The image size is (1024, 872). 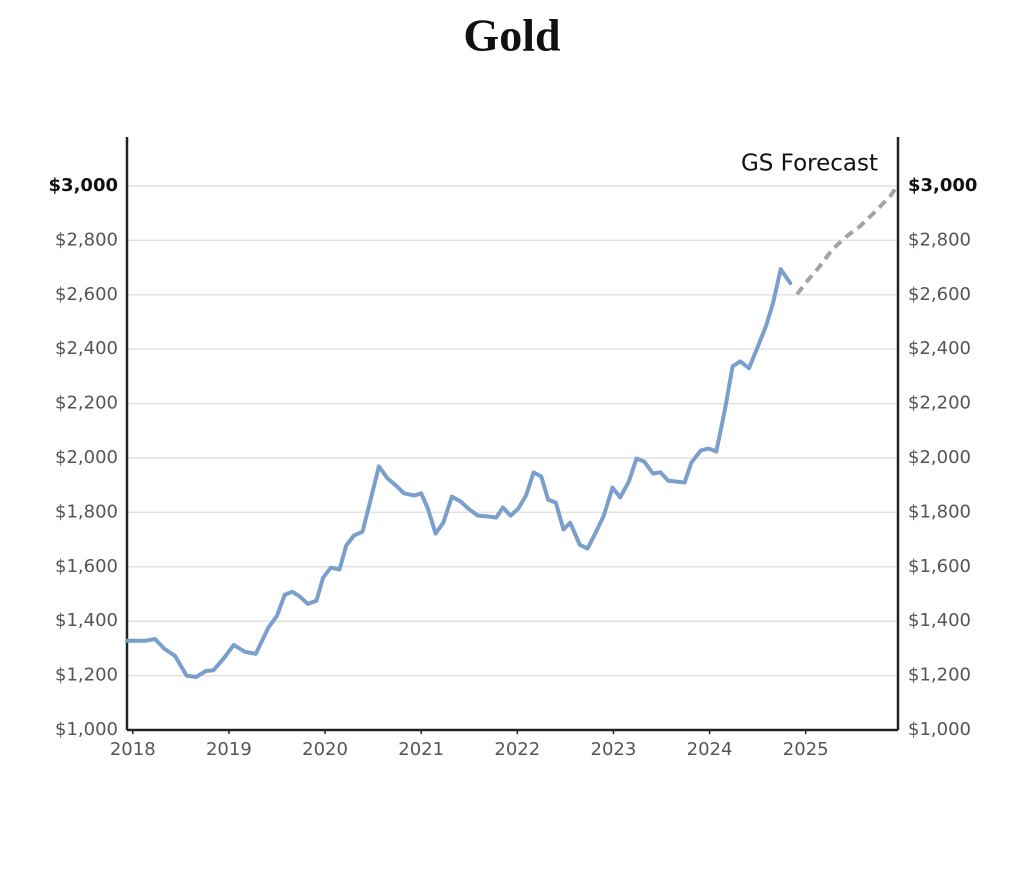 What do you see at coordinates (86, 566) in the screenshot?
I see `y-tick-label: $1,600` at bounding box center [86, 566].